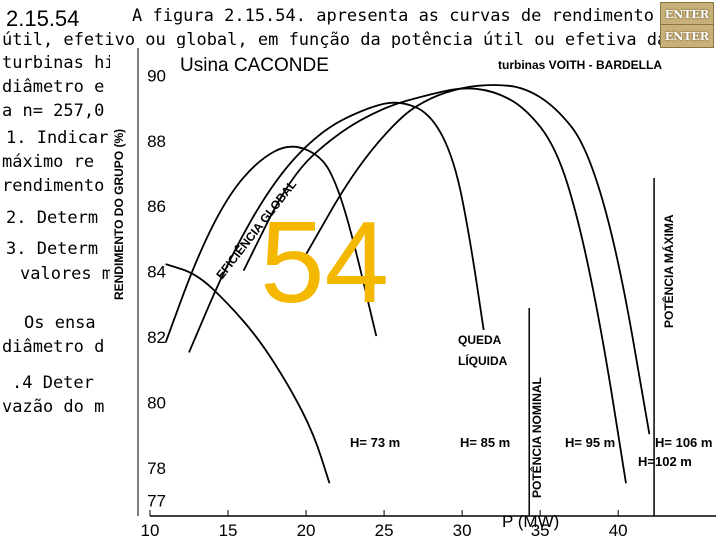 This screenshot has width=720, height=540. I want to click on enter-button-top: ENTER, so click(687, 14).